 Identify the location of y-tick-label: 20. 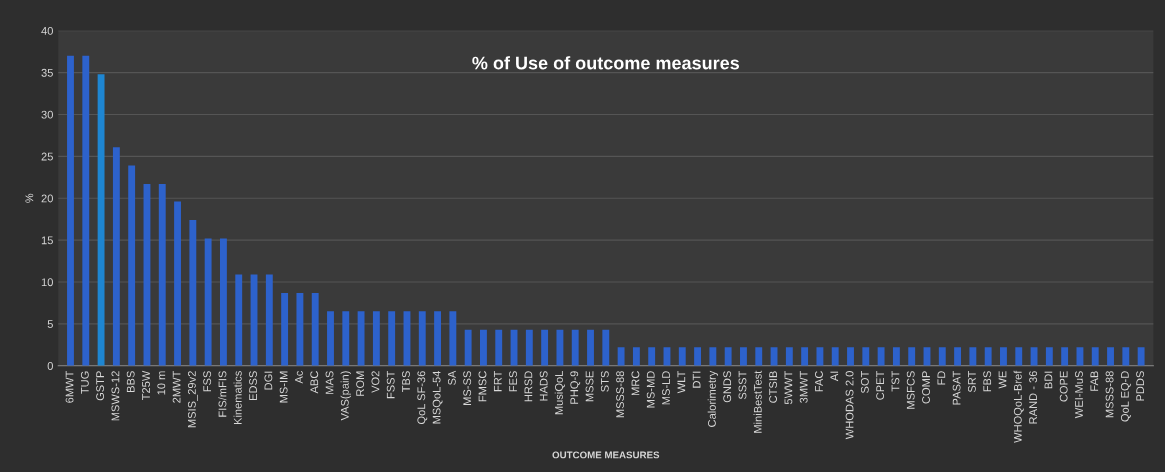
(47, 198).